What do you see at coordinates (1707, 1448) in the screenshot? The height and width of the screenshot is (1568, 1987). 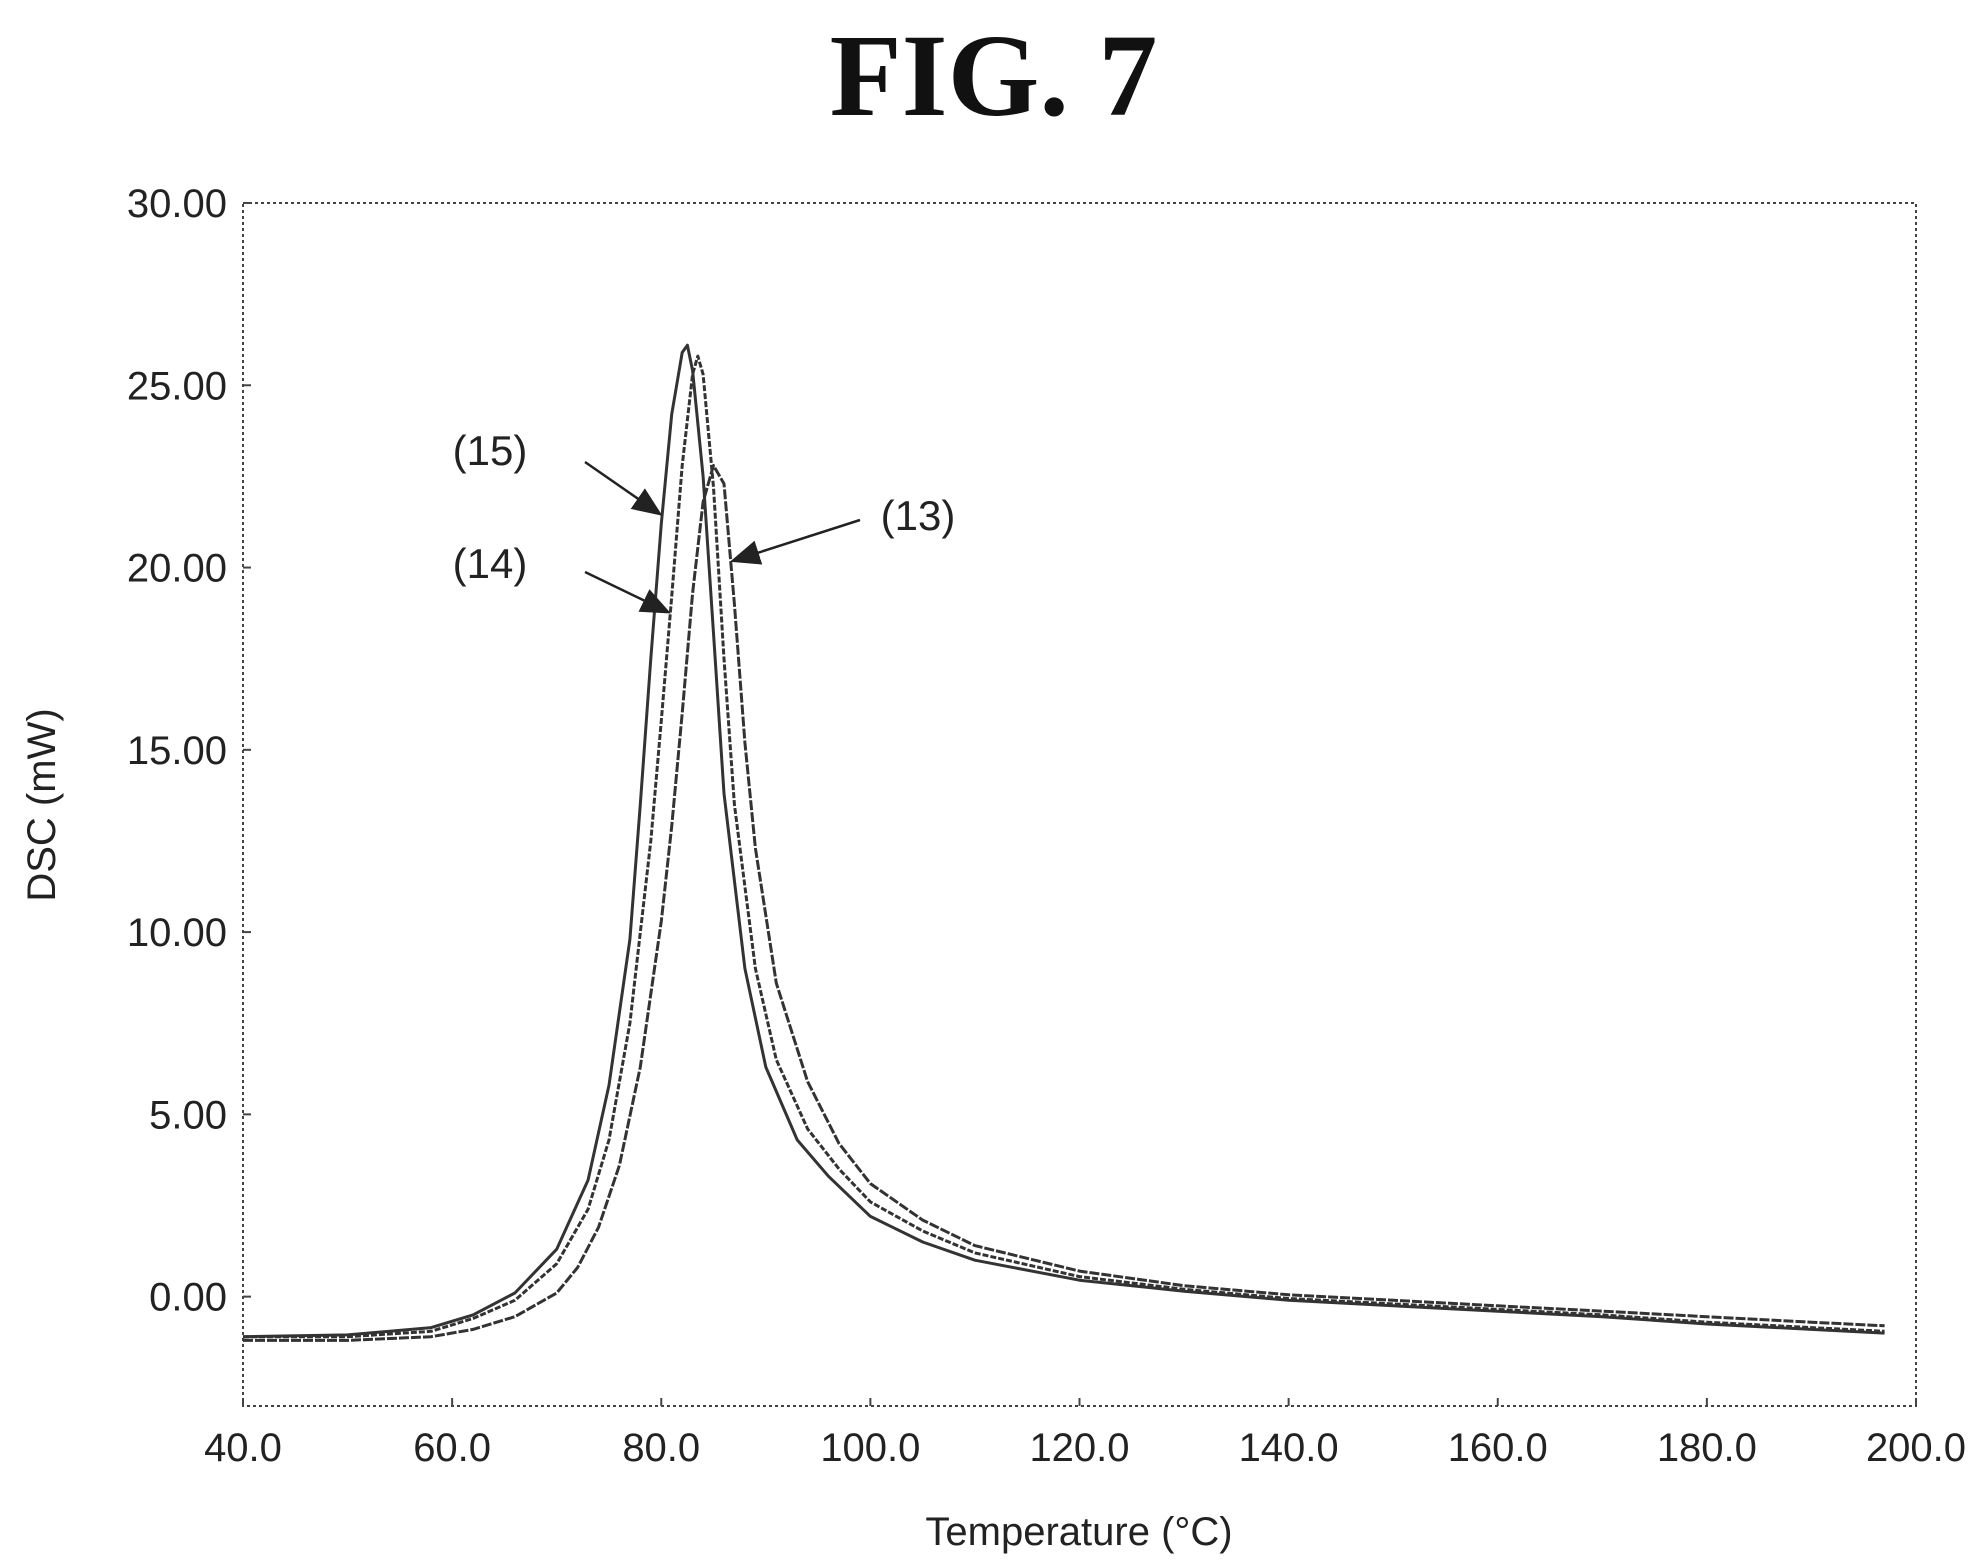 I see `x-tick-label: 180.0` at bounding box center [1707, 1448].